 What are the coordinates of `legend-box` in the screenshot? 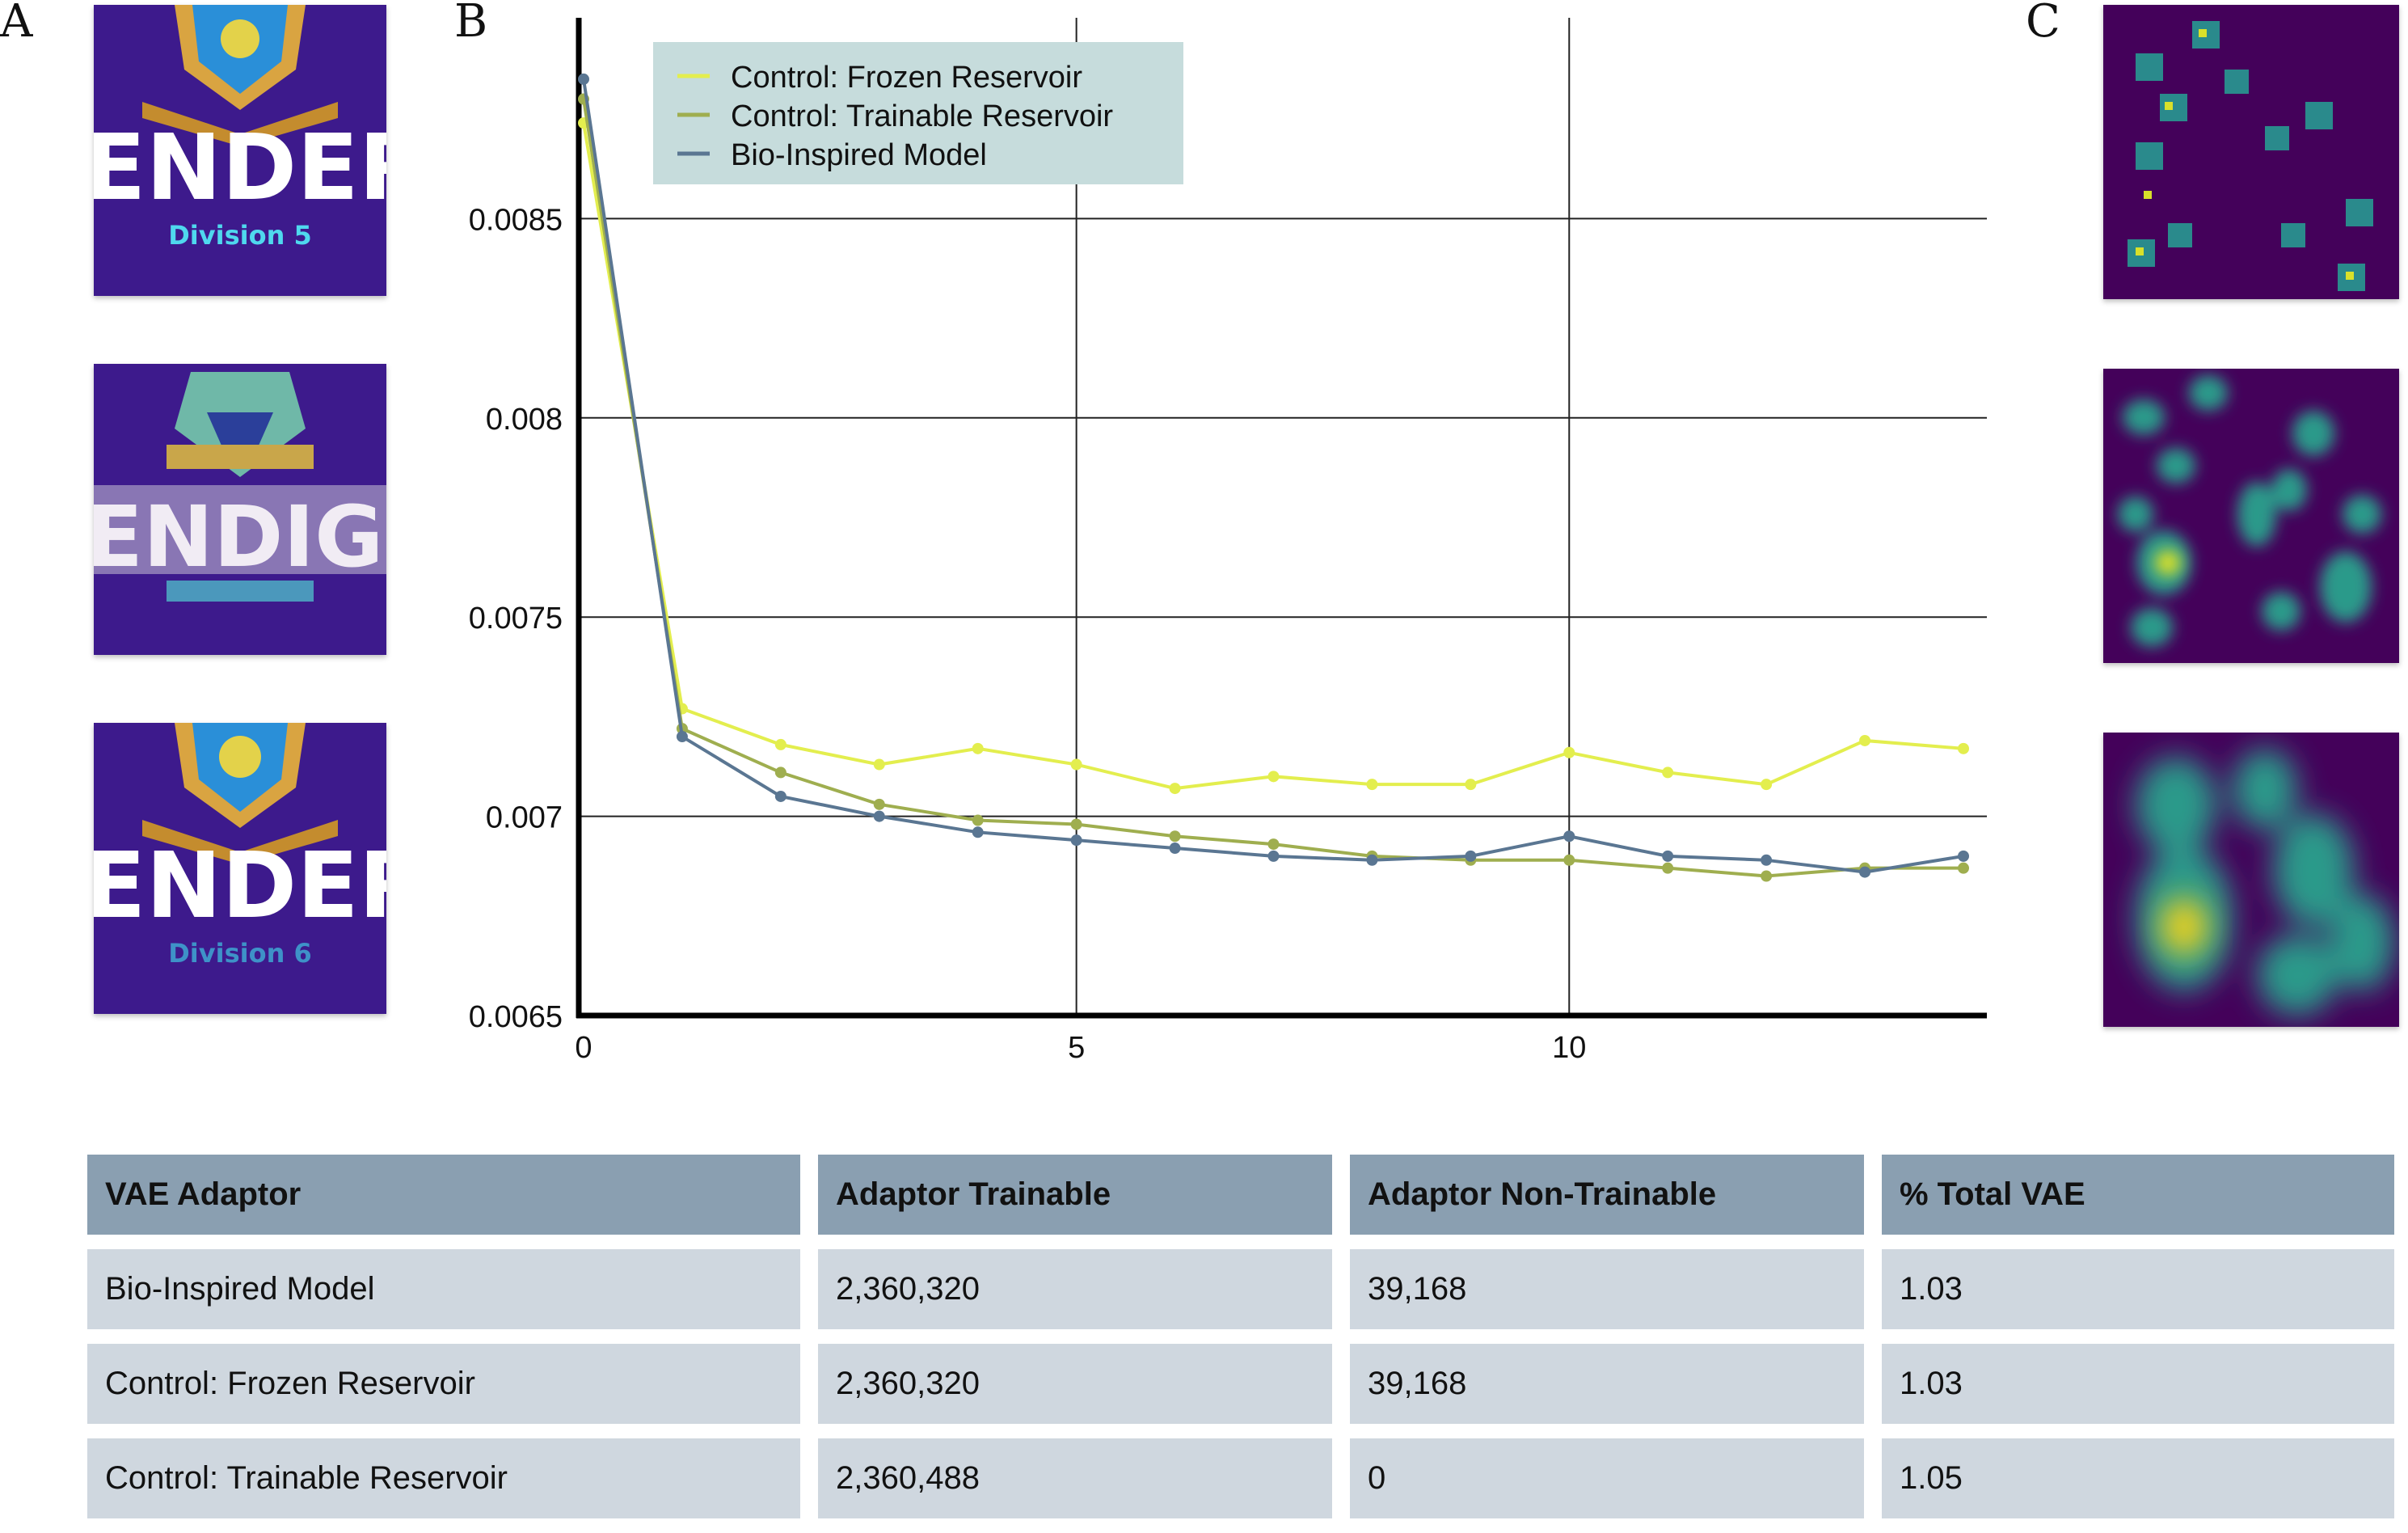 It's located at (918, 113).